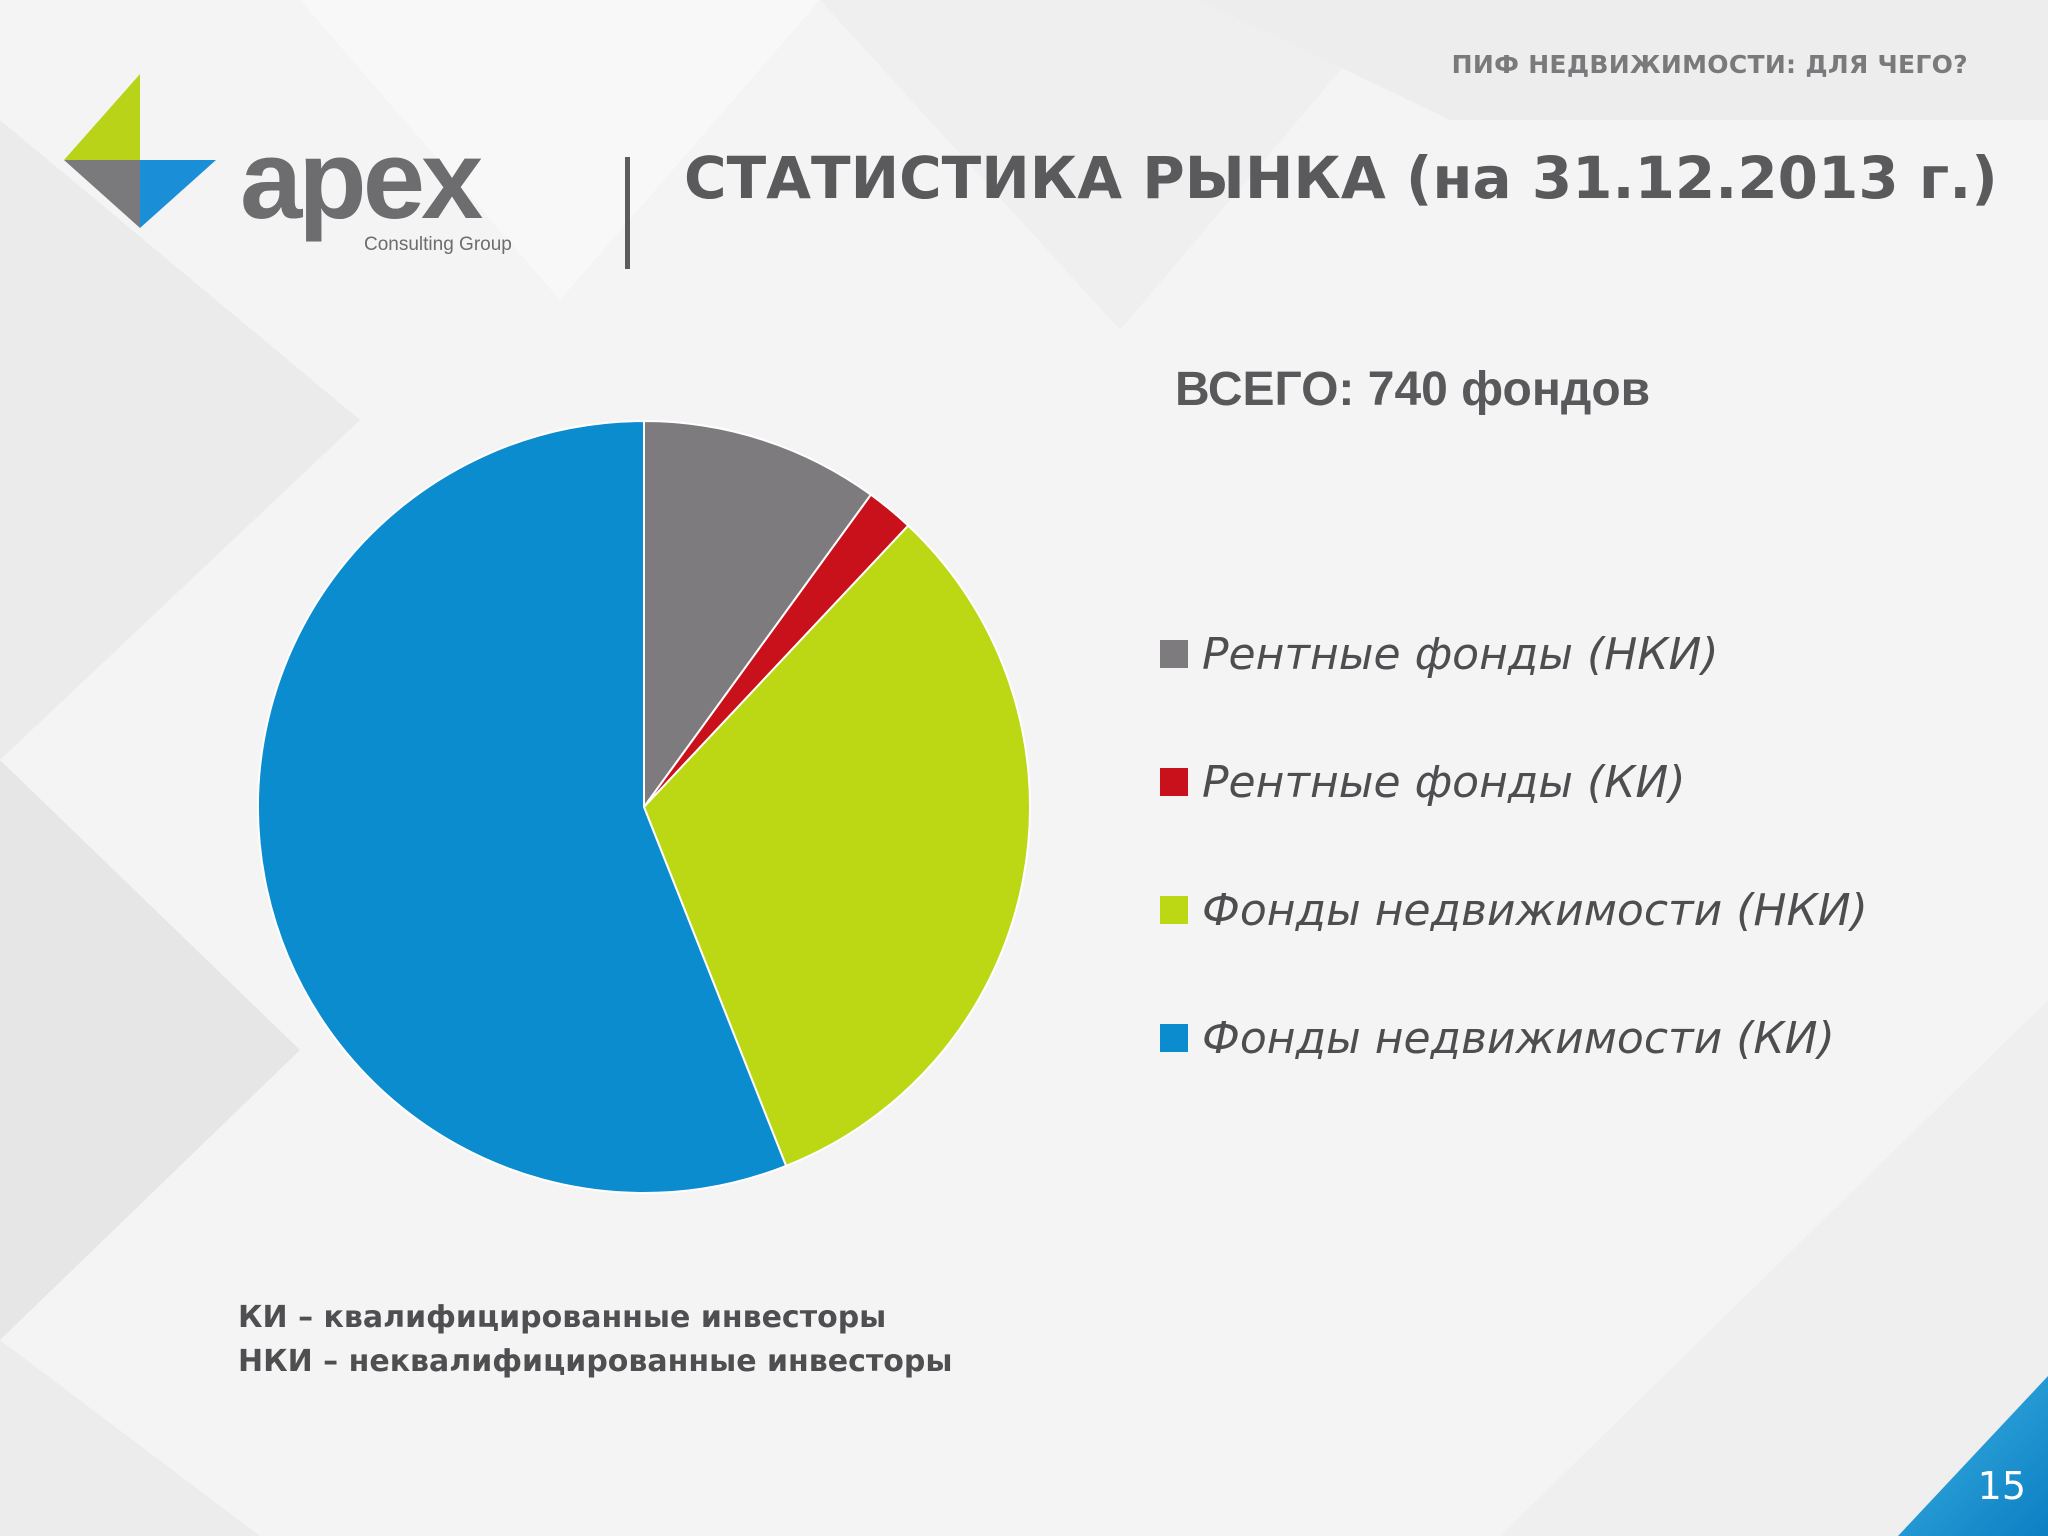  What do you see at coordinates (1518, 1038) in the screenshot?
I see `legend-label: Фонды недвижимости (КИ)` at bounding box center [1518, 1038].